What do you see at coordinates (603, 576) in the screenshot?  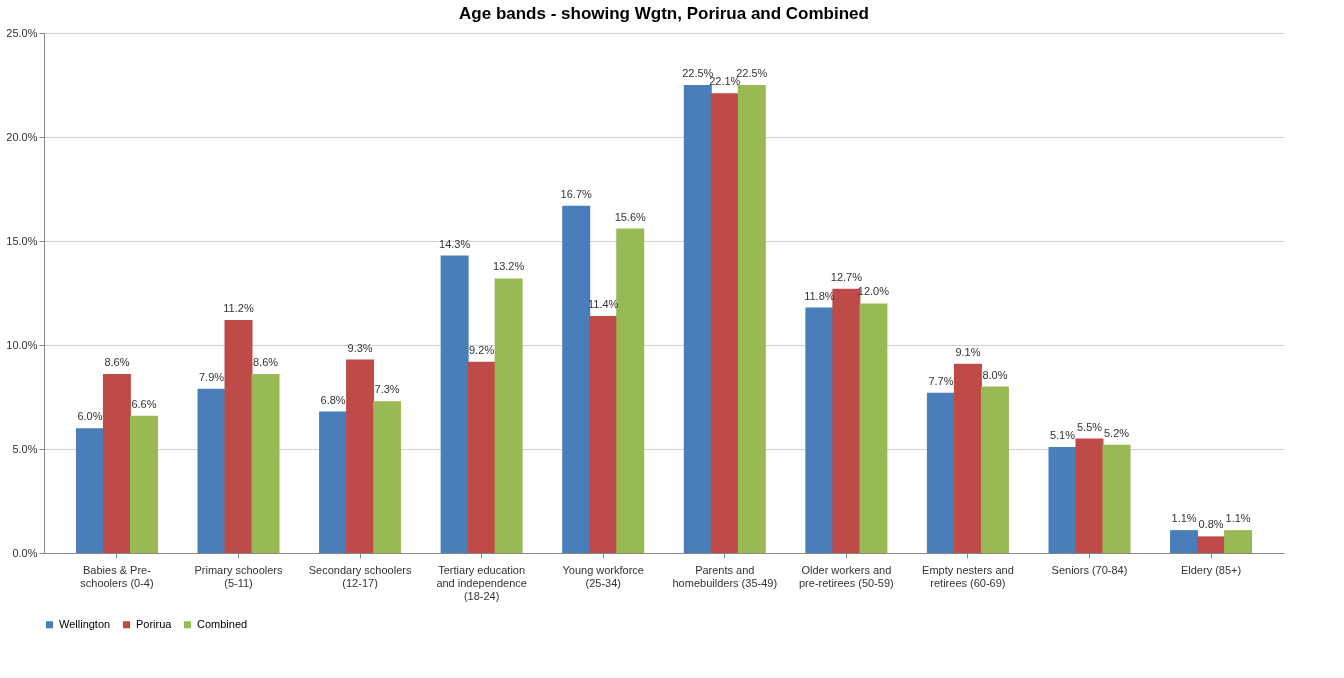 I see `x-tick-label: Young workforce (25-34)` at bounding box center [603, 576].